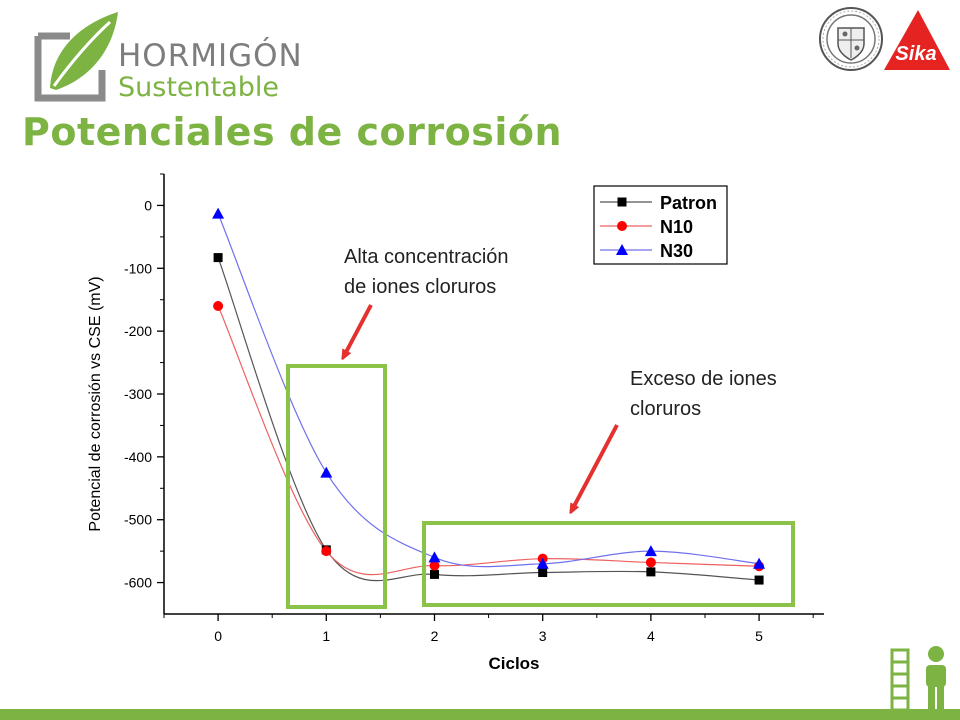 This screenshot has width=960, height=720. I want to click on legend-marker-patron, so click(622, 202).